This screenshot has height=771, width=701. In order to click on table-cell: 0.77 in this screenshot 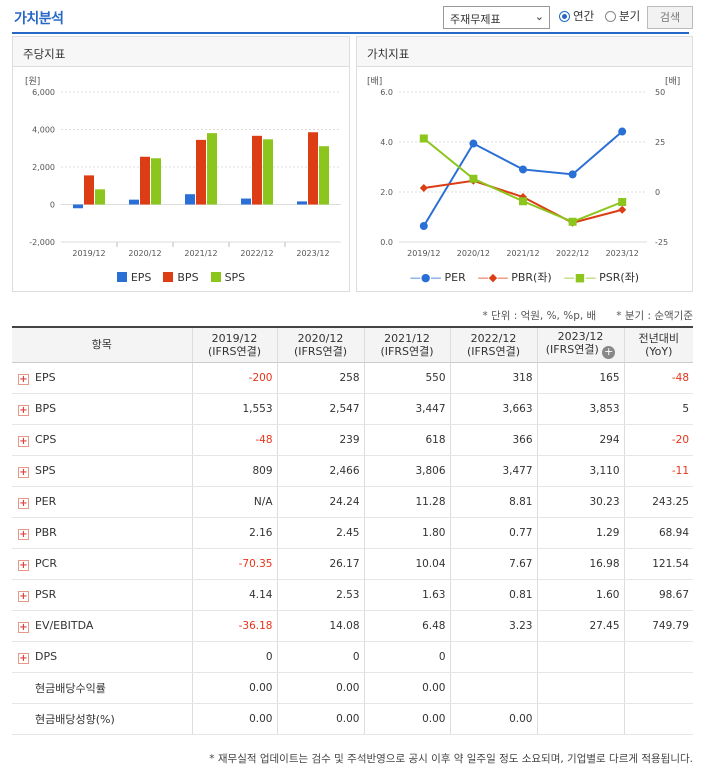, I will do `click(494, 533)`.